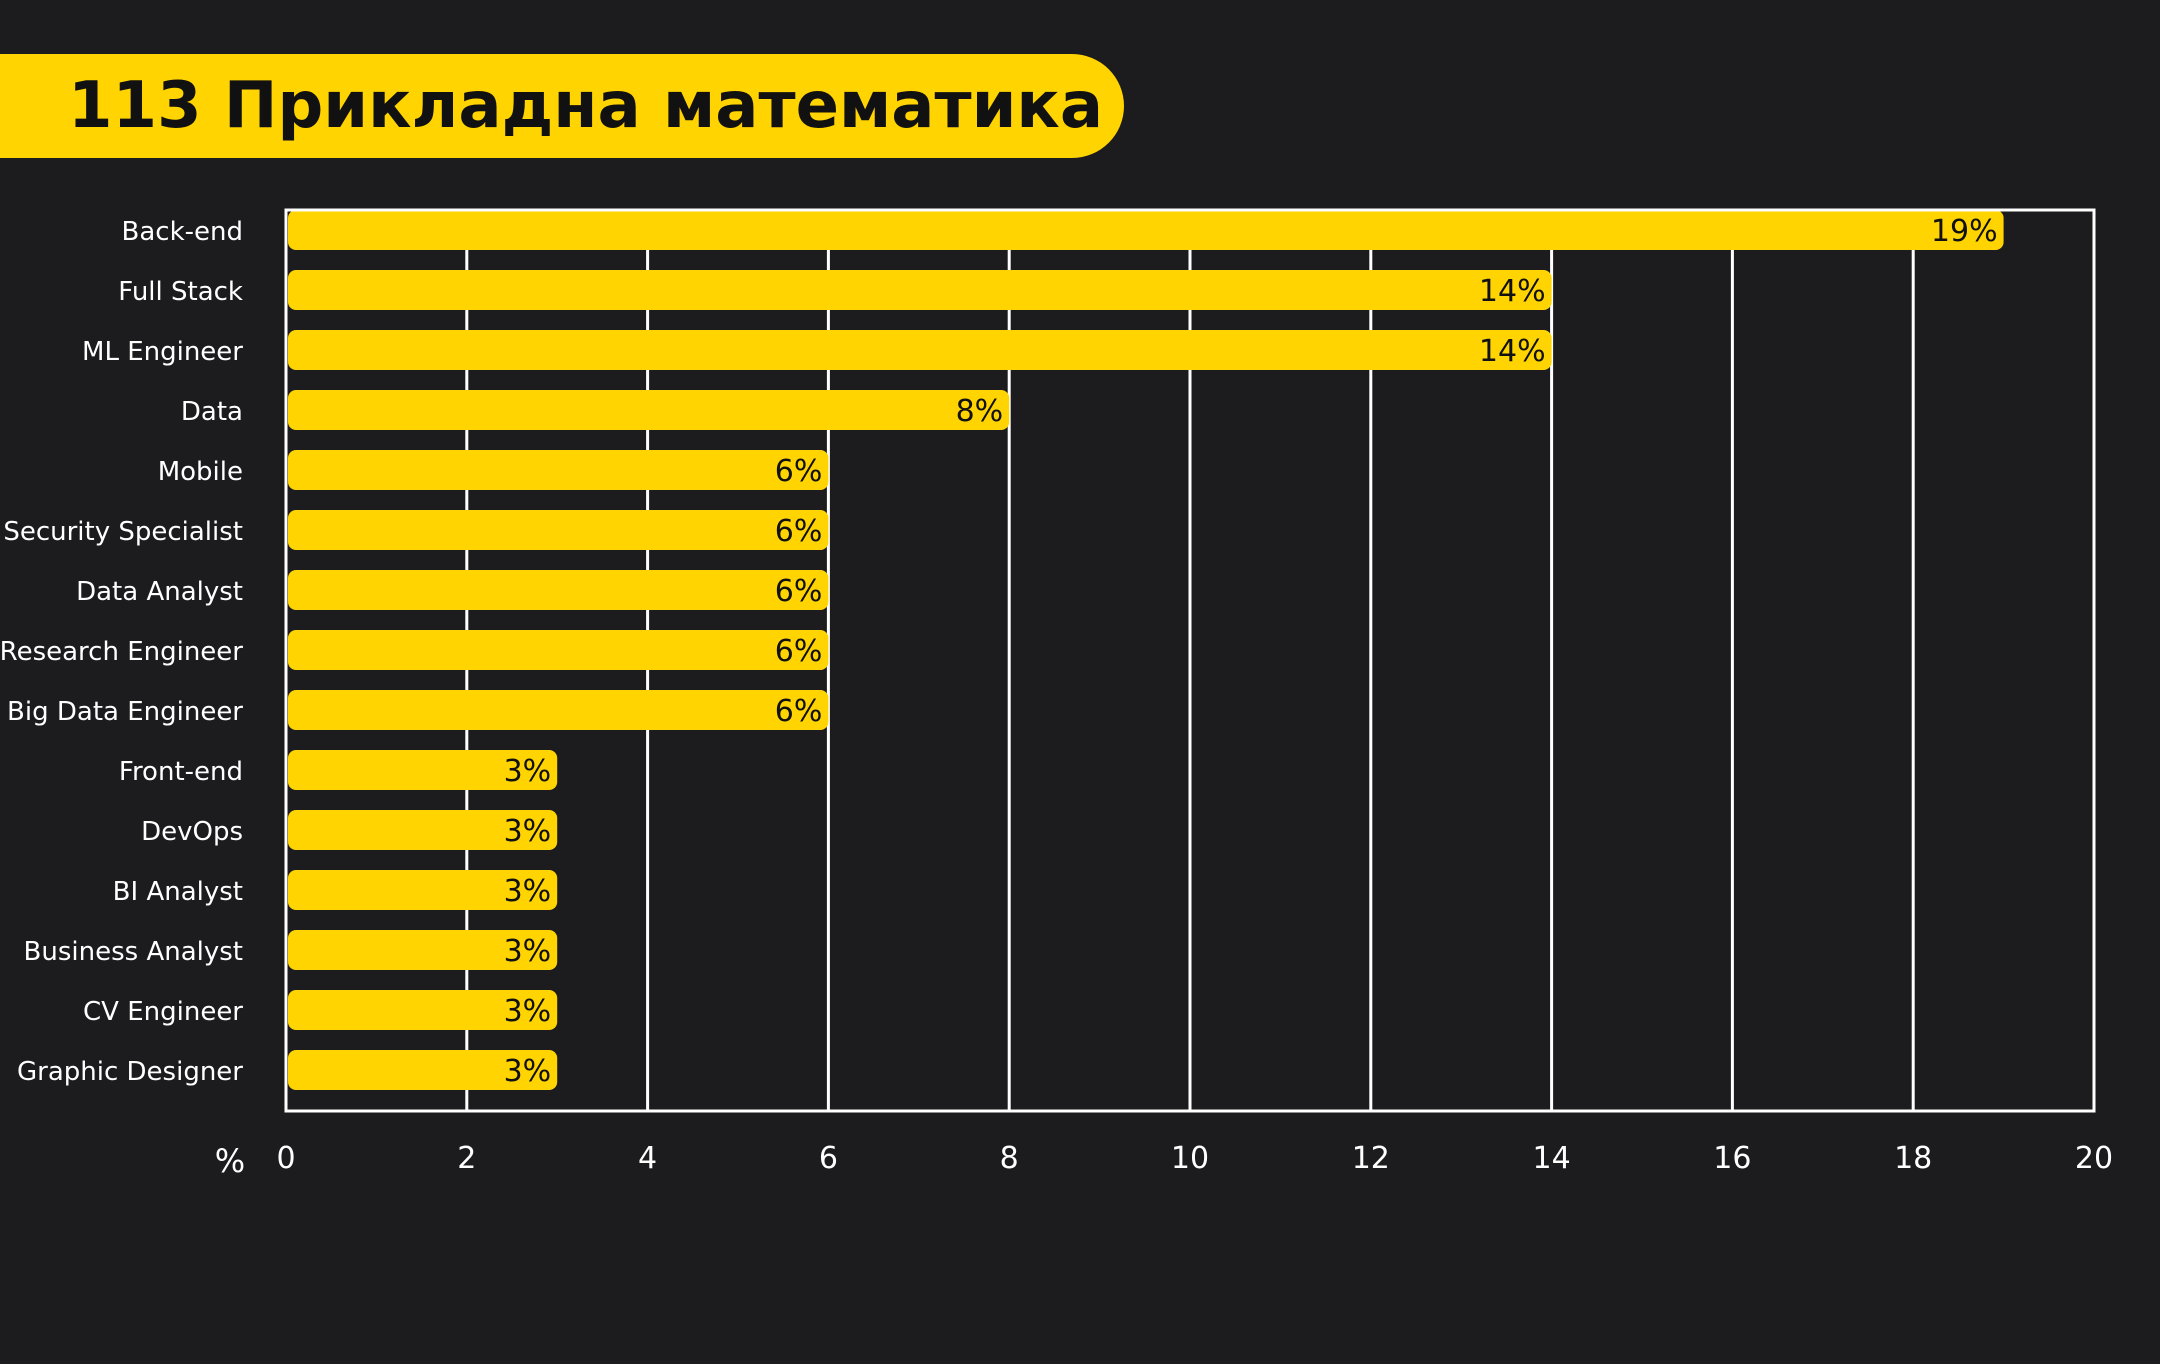 This screenshot has width=2160, height=1364. Describe the element at coordinates (799, 591) in the screenshot. I see `data-label-6: 6%` at that location.